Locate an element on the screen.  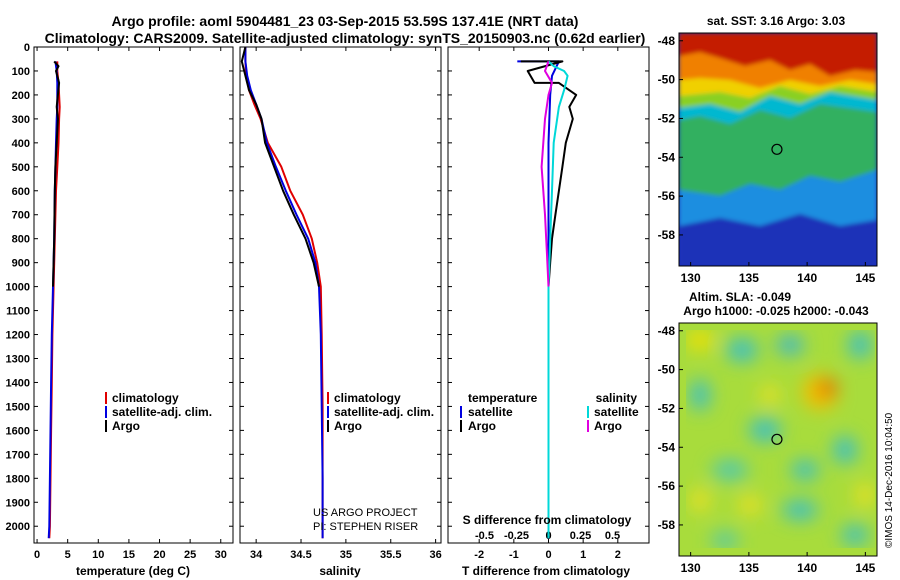
x-tick-label: 25 is located at coordinates (190, 555).